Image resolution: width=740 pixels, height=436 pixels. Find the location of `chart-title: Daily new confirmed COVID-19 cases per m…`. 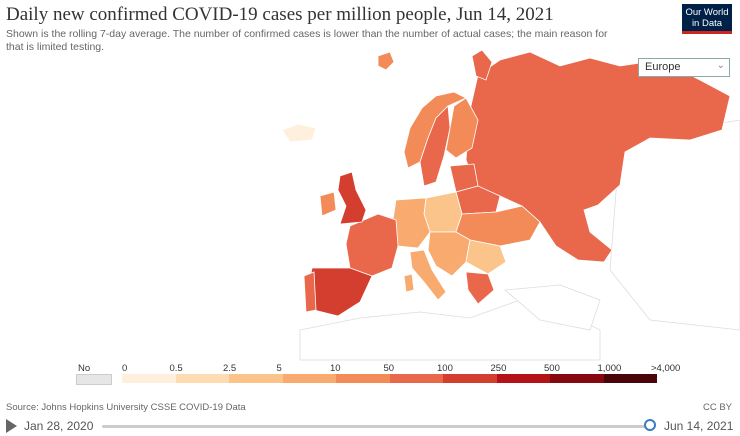

chart-title: Daily new confirmed COVID-19 cases per m… is located at coordinates (280, 14).